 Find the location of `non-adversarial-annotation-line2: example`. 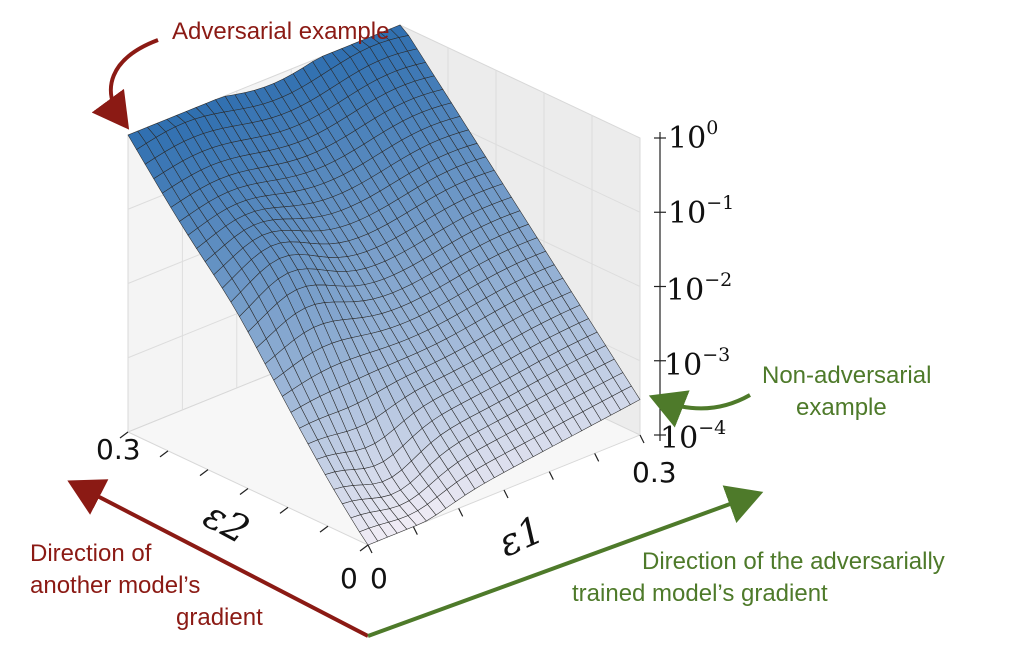

non-adversarial-annotation-line2: example is located at coordinates (841, 407).